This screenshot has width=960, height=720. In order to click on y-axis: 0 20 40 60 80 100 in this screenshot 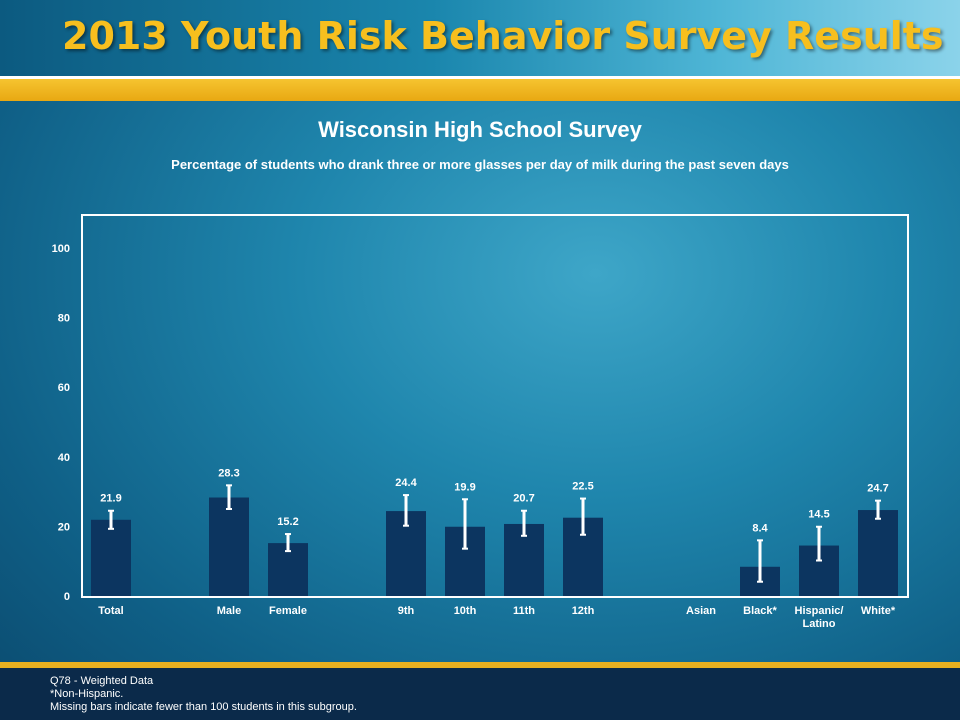, I will do `click(61, 423)`.